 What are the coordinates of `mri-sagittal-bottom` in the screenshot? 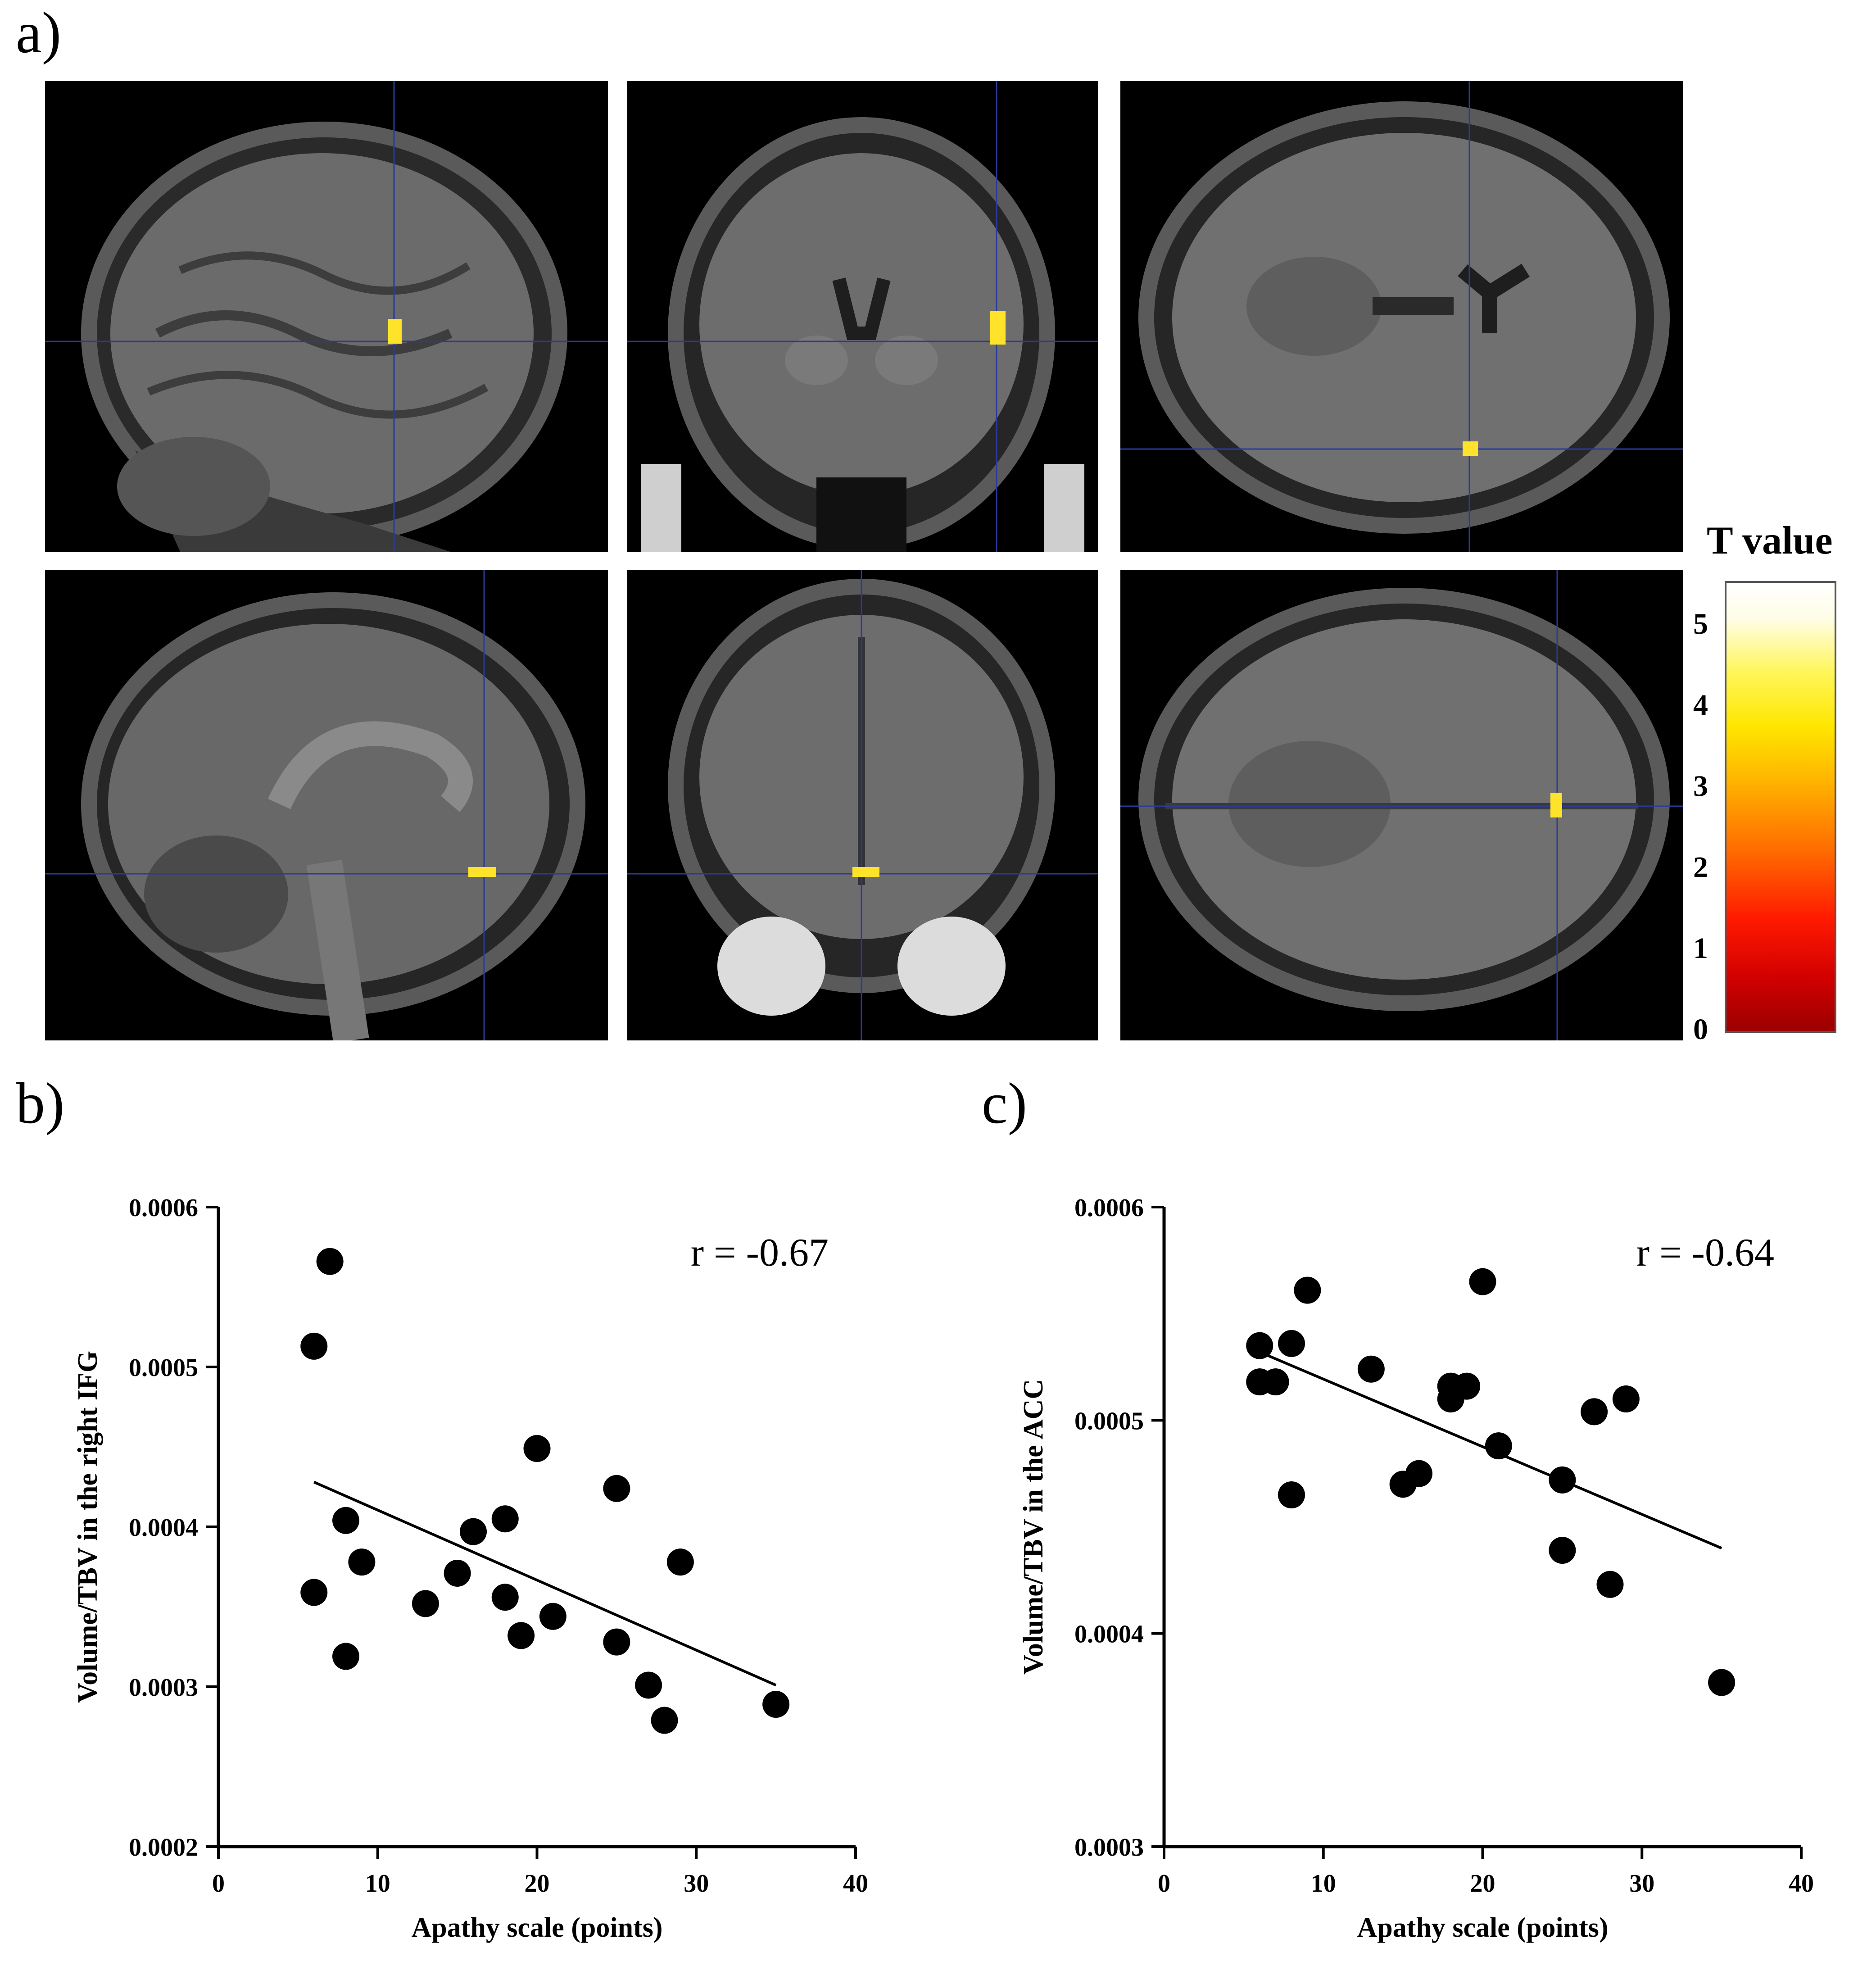 It's located at (326, 805).